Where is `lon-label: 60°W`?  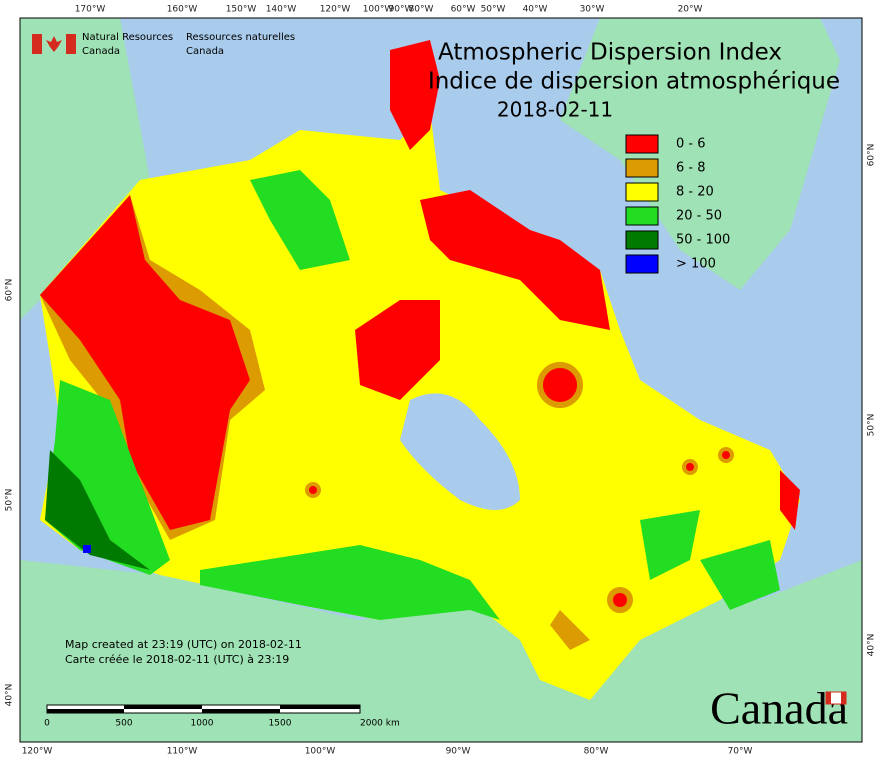 lon-label: 60°W is located at coordinates (463, 10).